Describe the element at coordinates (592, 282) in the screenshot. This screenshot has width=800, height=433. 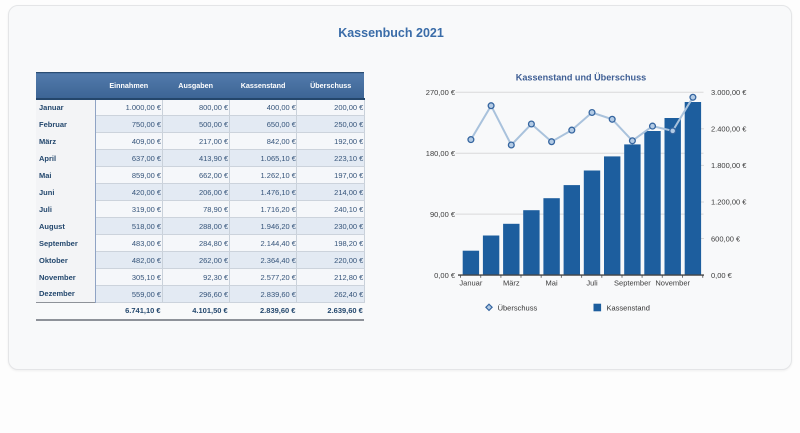
I see `svg-text: Juli` at that location.